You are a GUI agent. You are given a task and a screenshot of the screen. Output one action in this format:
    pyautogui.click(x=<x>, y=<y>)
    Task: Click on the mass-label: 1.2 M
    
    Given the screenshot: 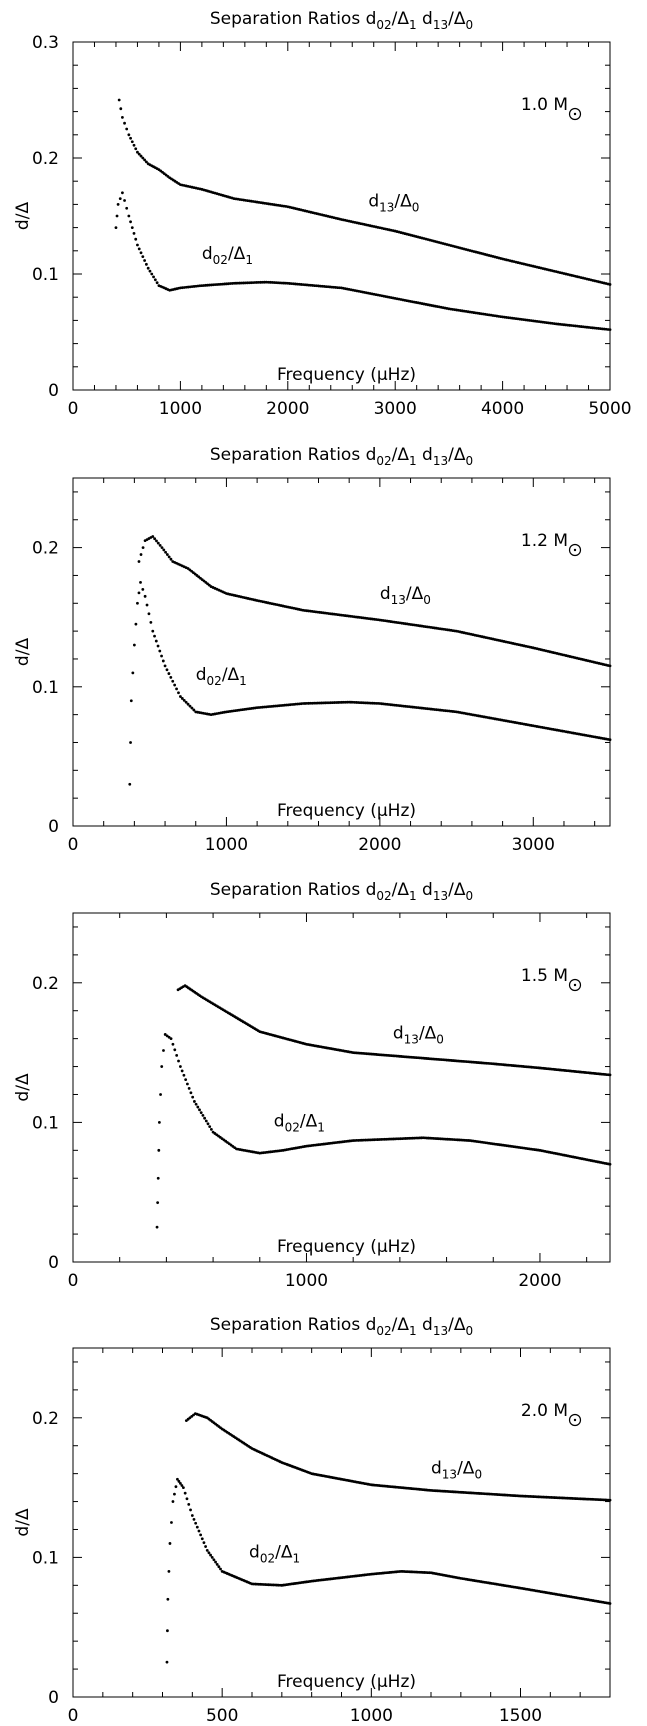 What is the action you would take?
    pyautogui.click(x=544, y=541)
    